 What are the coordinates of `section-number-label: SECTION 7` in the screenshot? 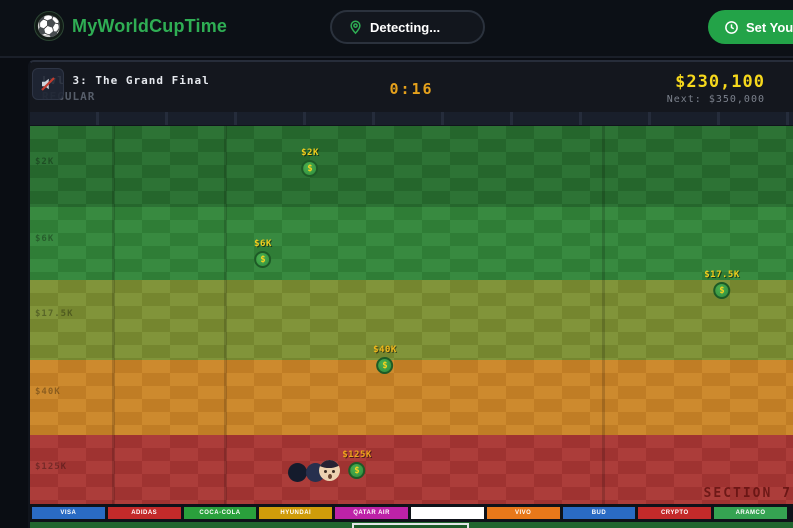 It's located at (747, 493).